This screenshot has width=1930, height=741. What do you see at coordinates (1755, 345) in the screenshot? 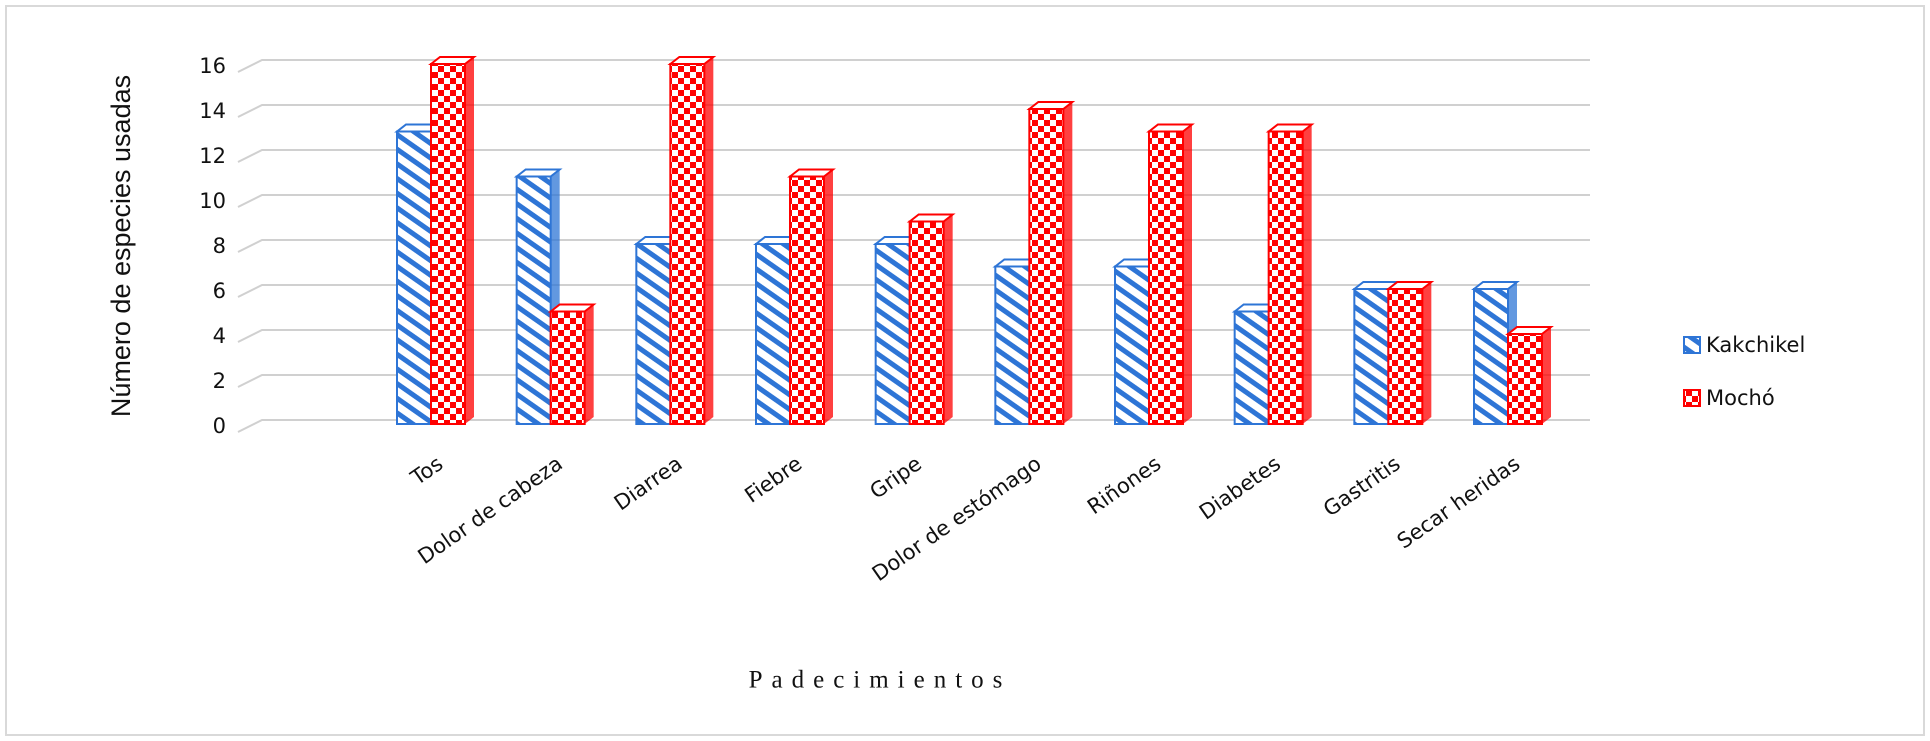
I see `legend-label: Kakchikel` at bounding box center [1755, 345].